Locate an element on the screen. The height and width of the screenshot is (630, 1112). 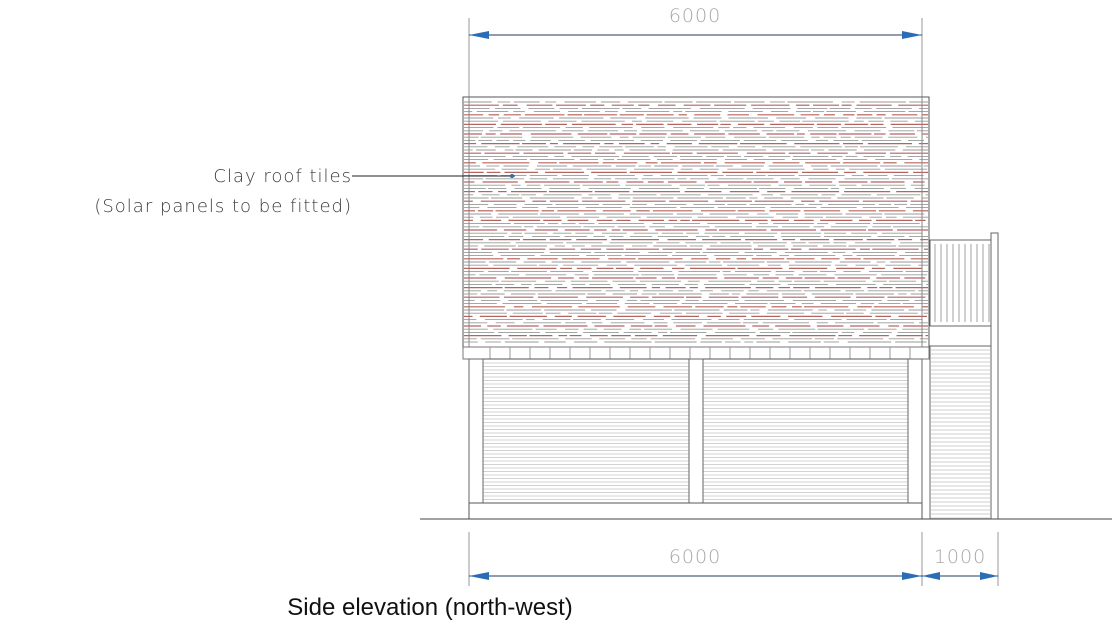
annotation-line-1: Clay roof tiles is located at coordinates (282, 176).